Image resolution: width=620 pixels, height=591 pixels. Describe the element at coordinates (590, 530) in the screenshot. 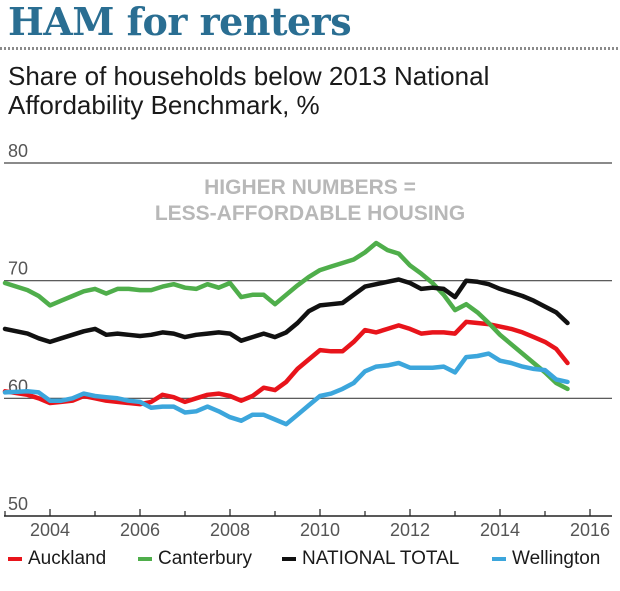

I see `x-tick-label: 2016` at that location.